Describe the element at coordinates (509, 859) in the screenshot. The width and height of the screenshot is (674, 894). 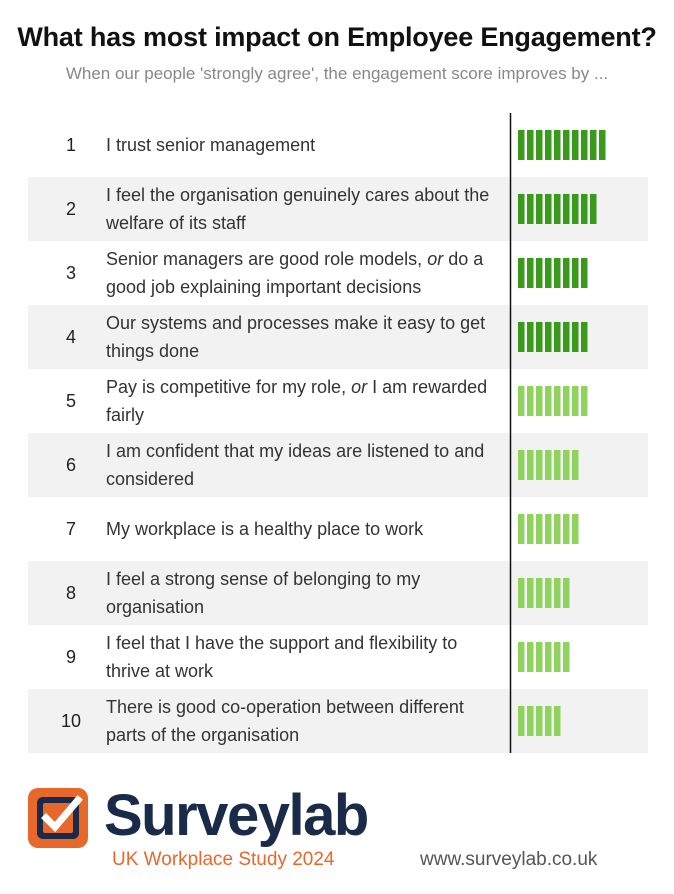
I see `website-link: www.surveylab.co.uk` at that location.